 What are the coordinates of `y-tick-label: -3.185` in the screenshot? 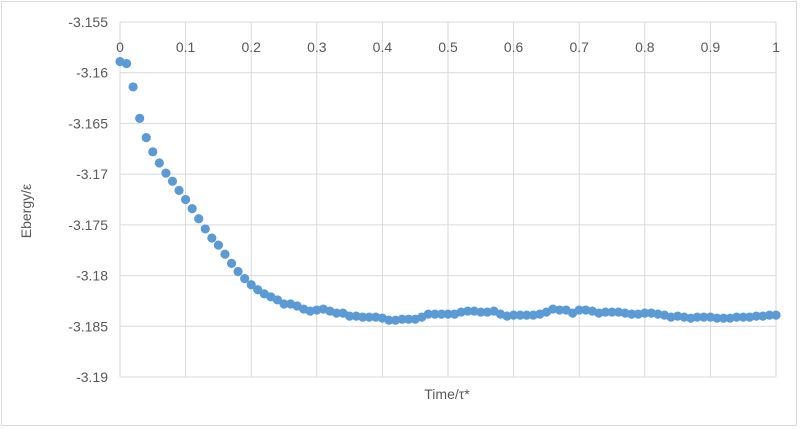 It's located at (88, 326).